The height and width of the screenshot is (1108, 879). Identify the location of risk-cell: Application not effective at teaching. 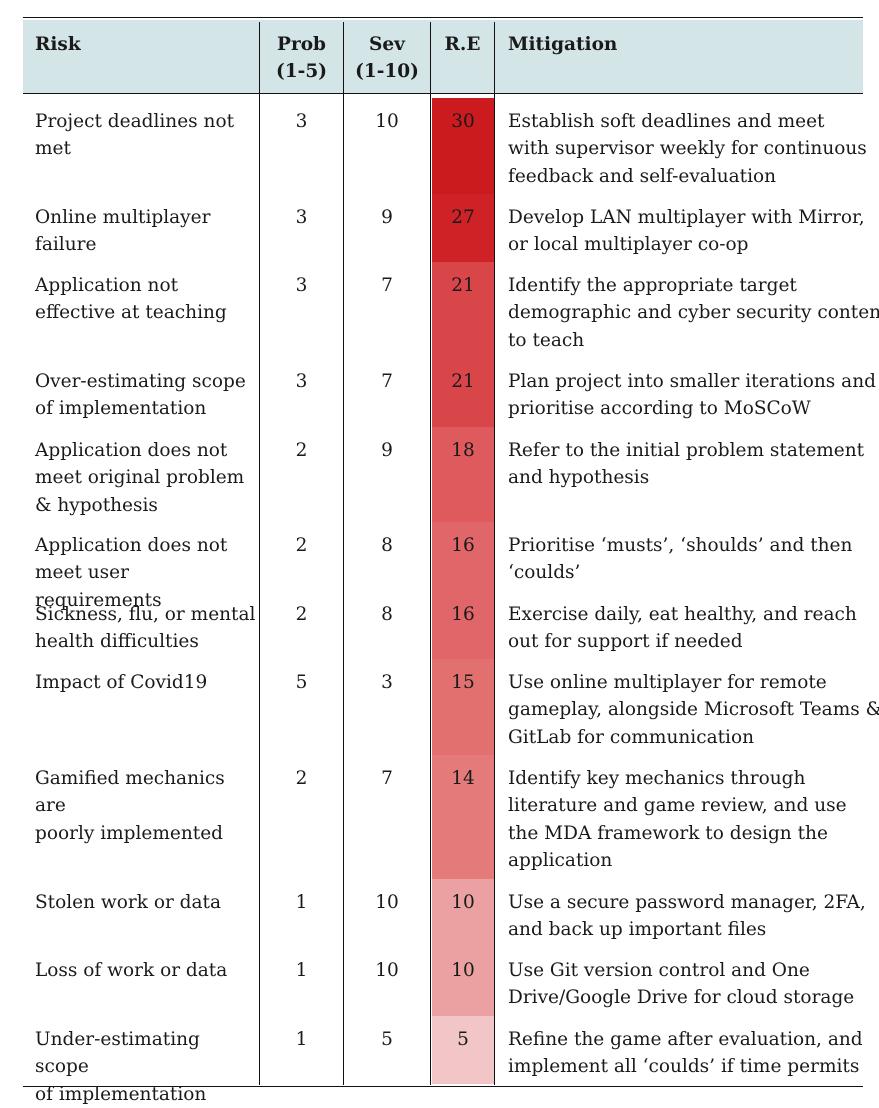
(146, 299).